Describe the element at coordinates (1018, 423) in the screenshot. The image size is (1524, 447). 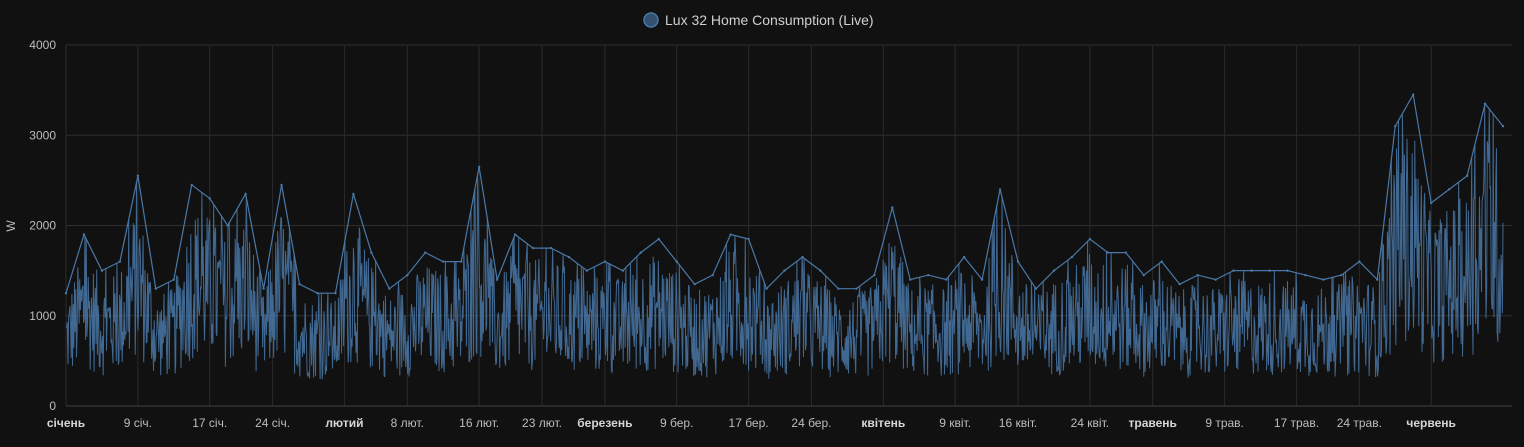
I see `x-tick-label: 16 квіт.` at that location.